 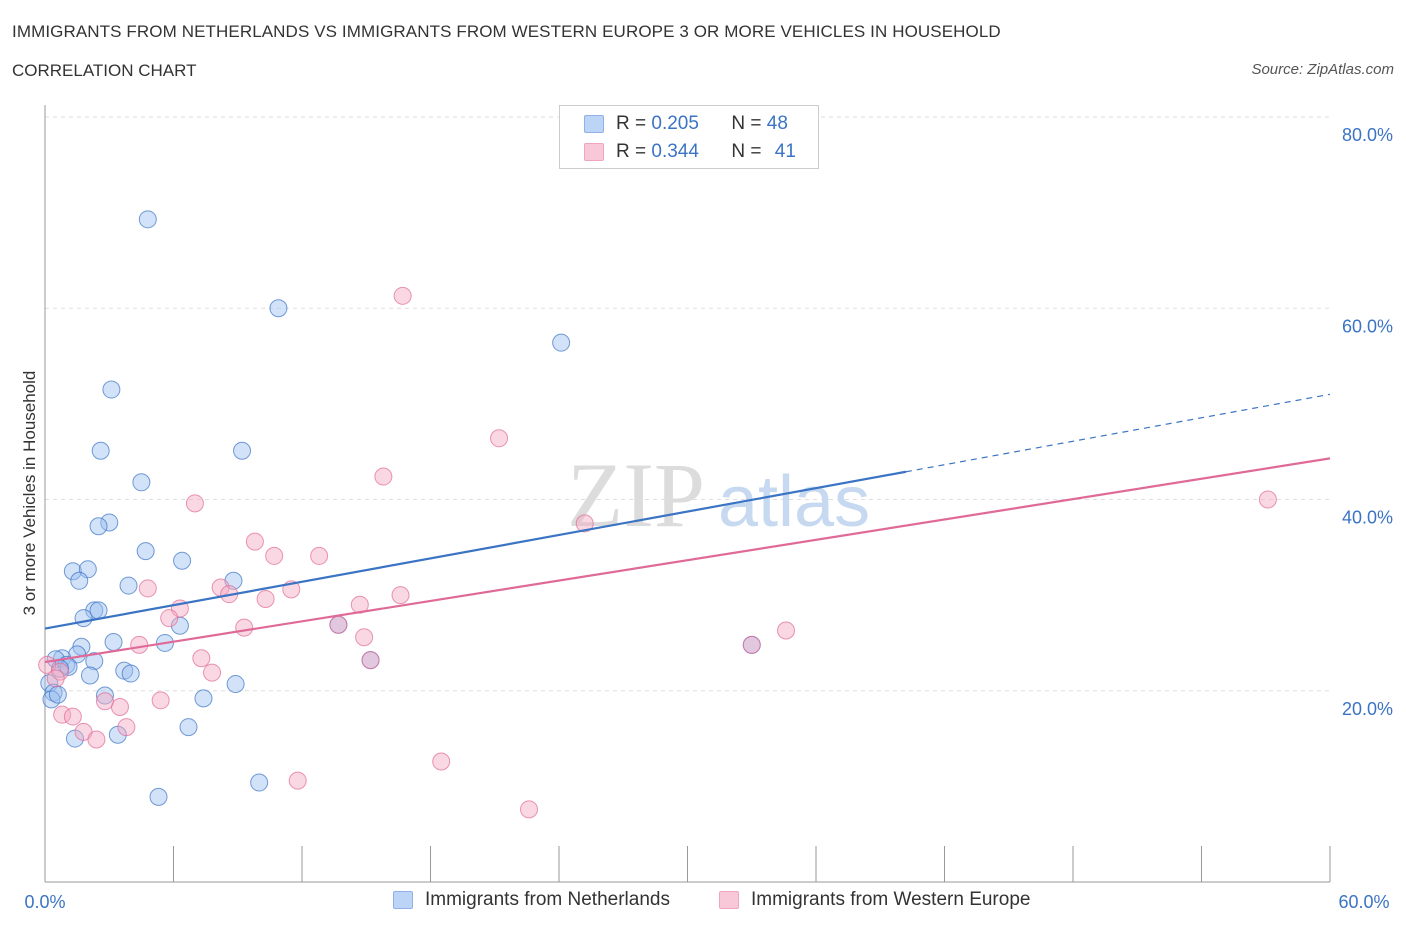 I want to click on legend-swatch-netherlands, so click(x=594, y=124).